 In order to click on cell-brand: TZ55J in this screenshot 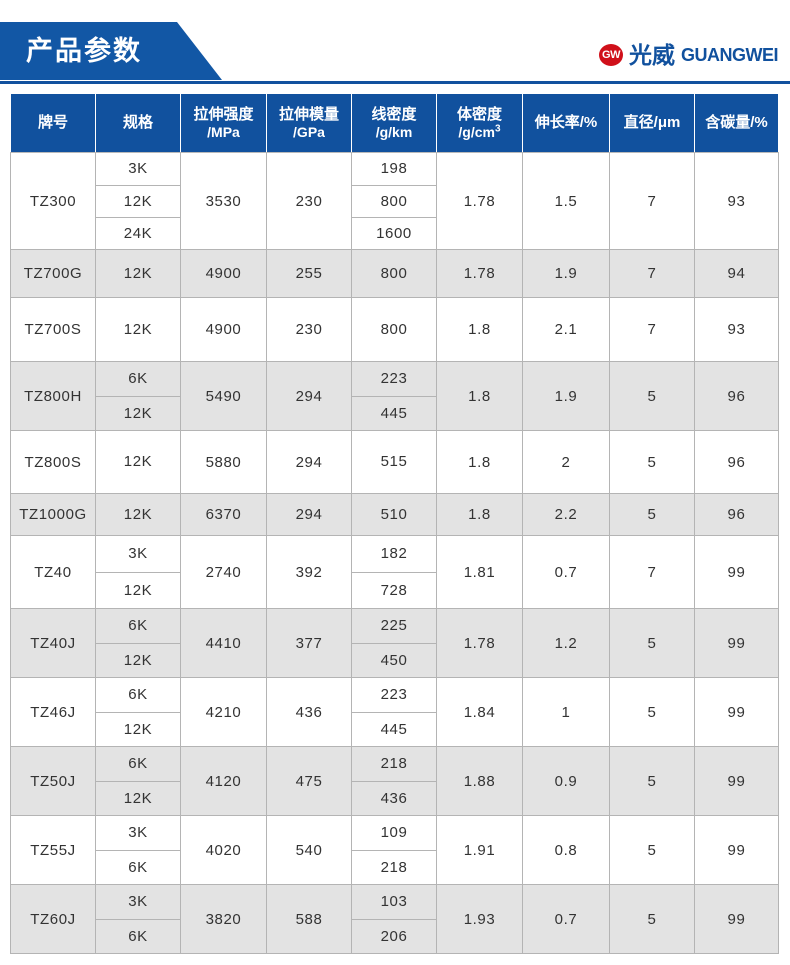, I will do `click(53, 850)`.